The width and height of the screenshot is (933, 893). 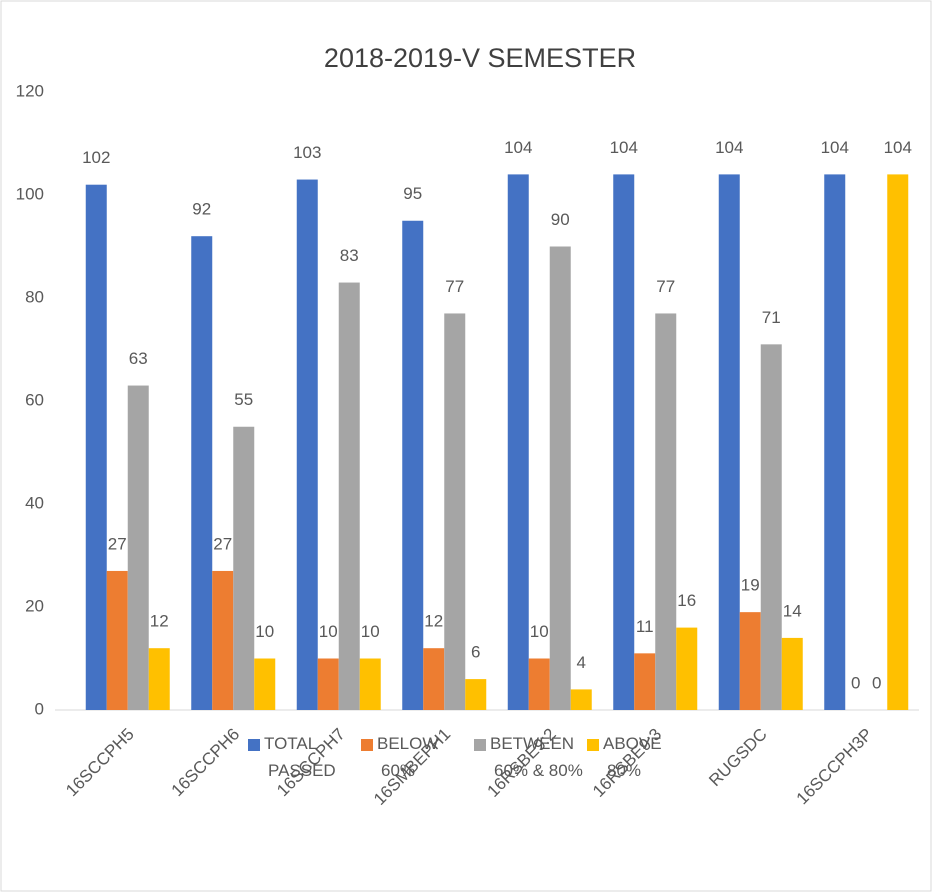 I want to click on value-label: 6, so click(x=475, y=652).